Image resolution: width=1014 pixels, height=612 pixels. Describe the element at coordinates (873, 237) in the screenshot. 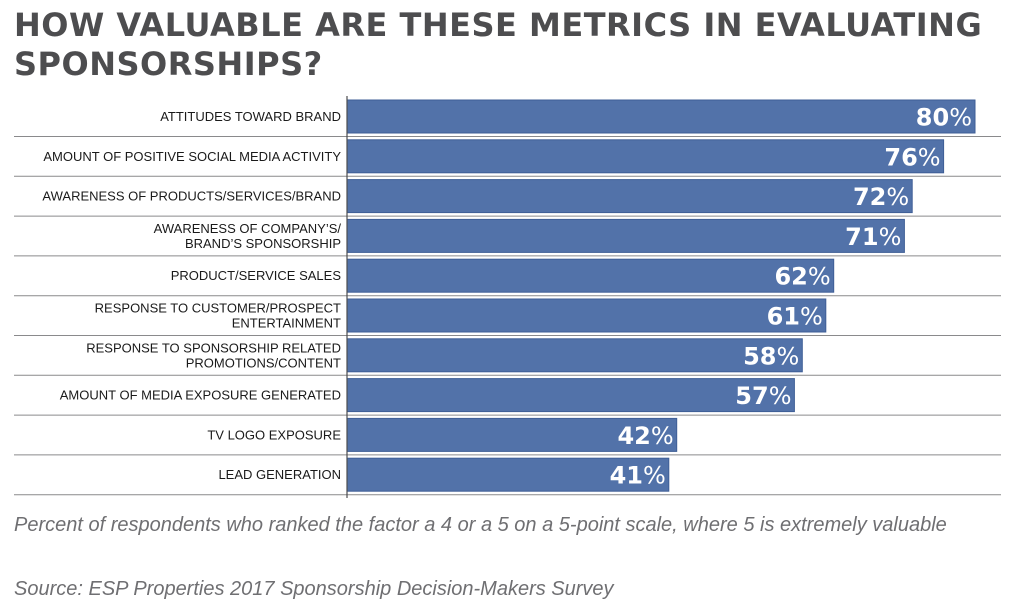

I see `value-label: 71%` at that location.